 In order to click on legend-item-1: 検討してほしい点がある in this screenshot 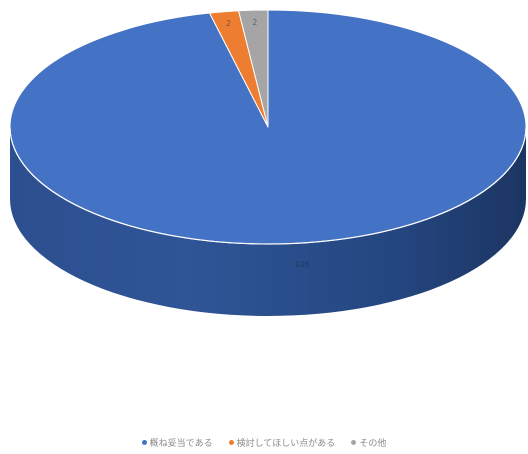, I will do `click(282, 442)`.